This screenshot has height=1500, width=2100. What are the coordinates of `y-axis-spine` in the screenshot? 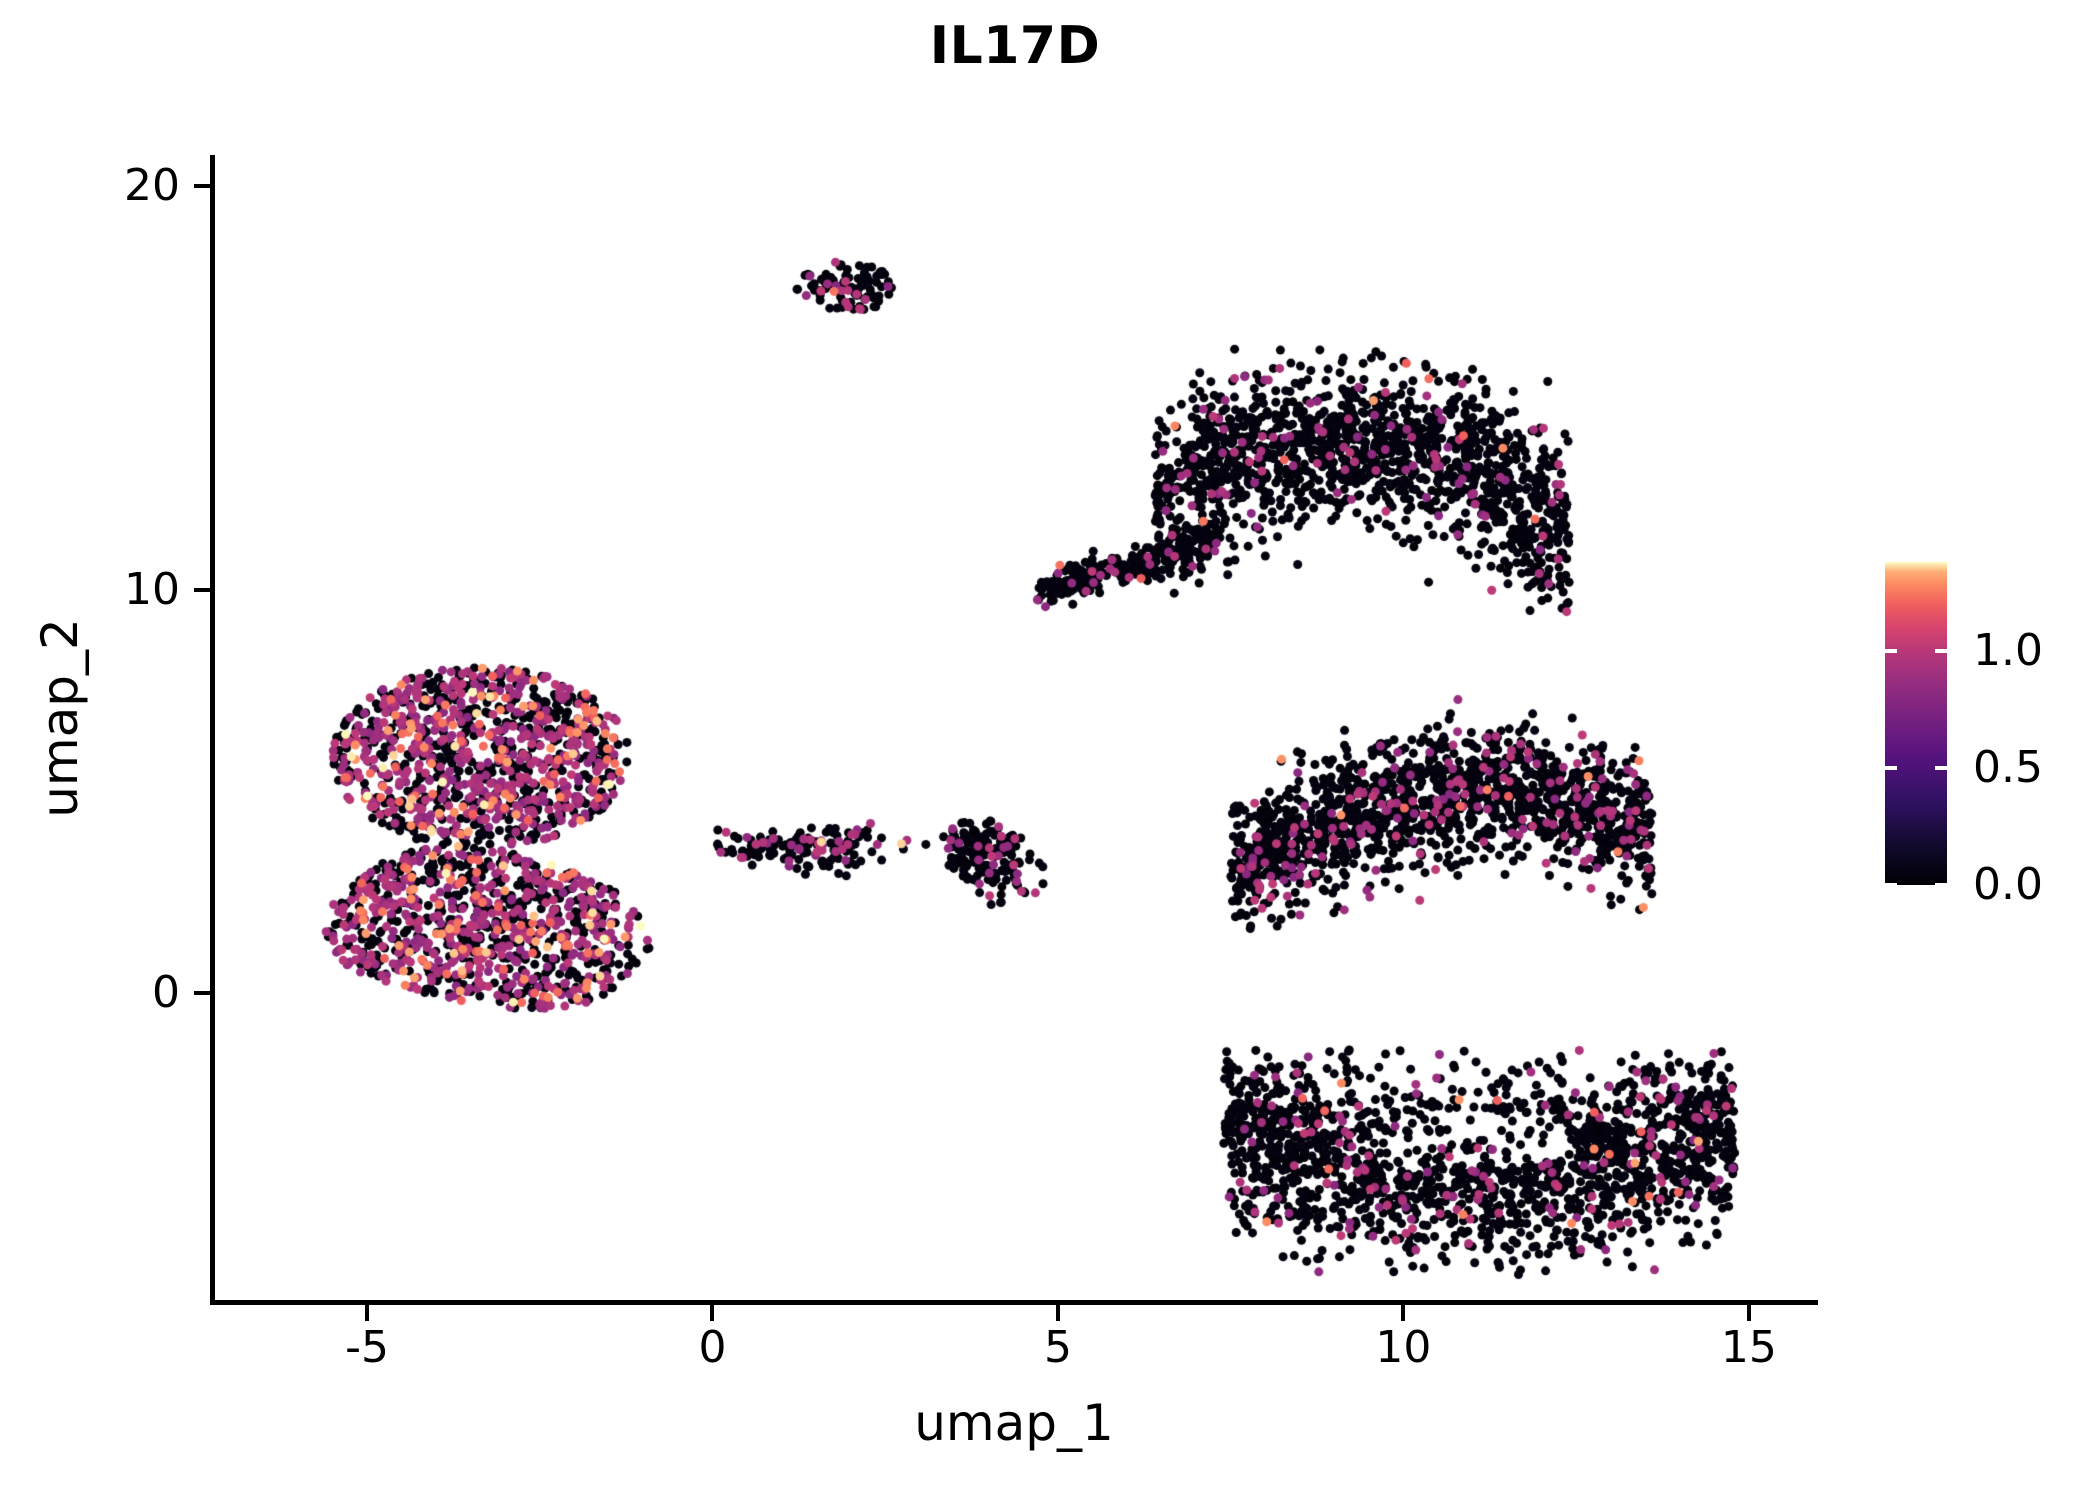 It's located at (212, 730).